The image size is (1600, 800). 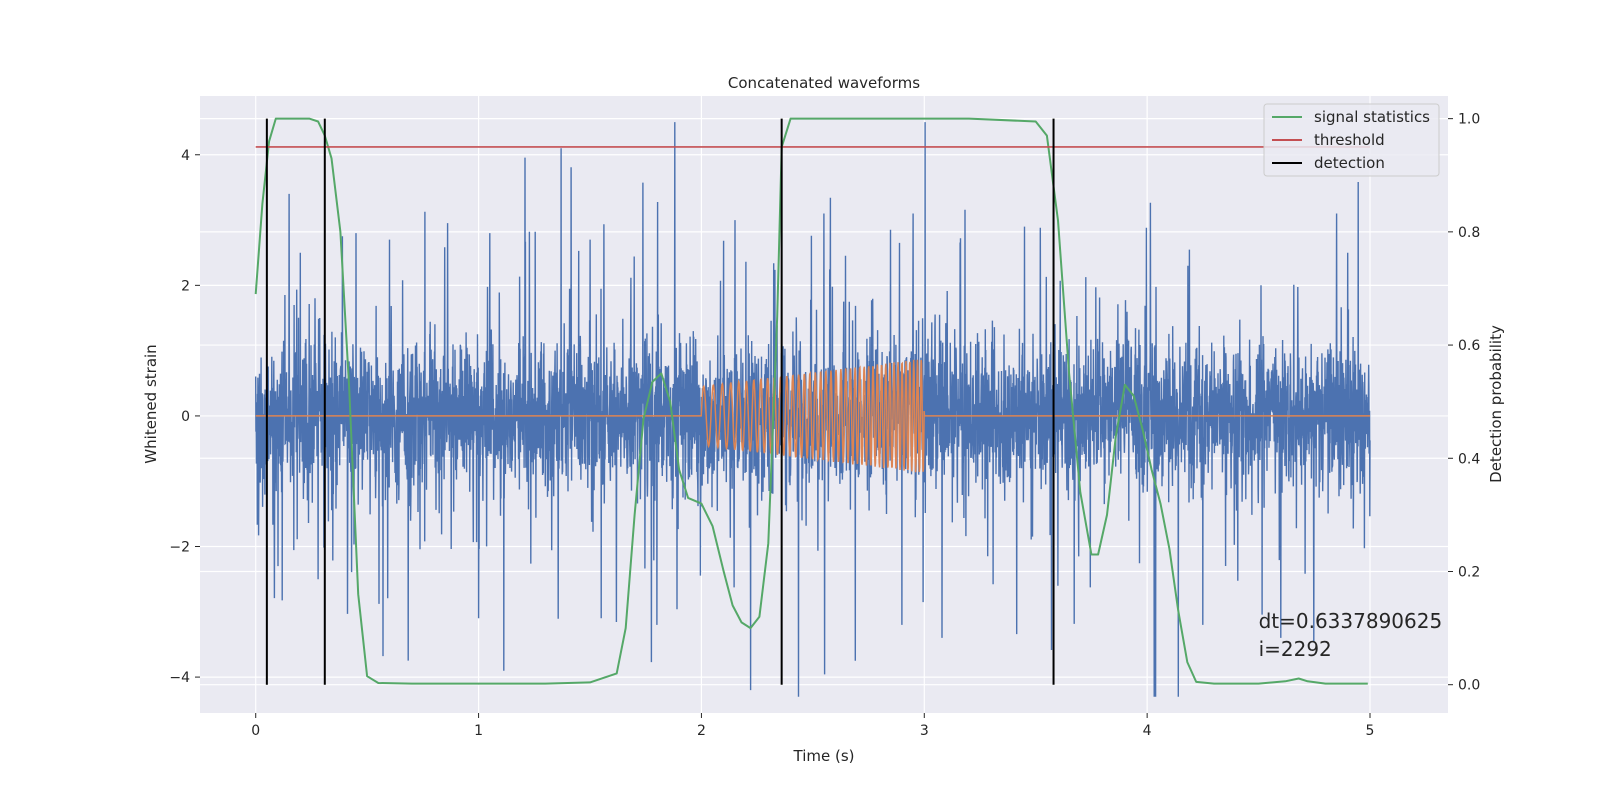 I want to click on y-axis-label-left: Whitened strain, so click(x=151, y=403).